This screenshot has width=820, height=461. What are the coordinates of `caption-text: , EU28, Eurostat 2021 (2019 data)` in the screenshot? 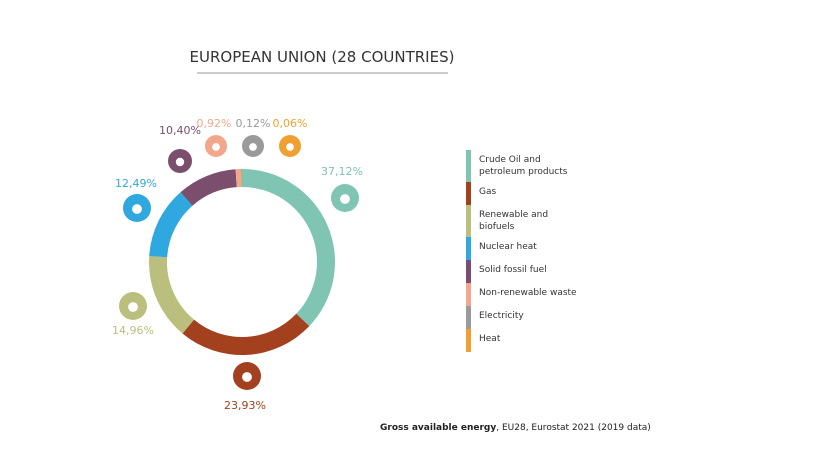 It's located at (573, 428).